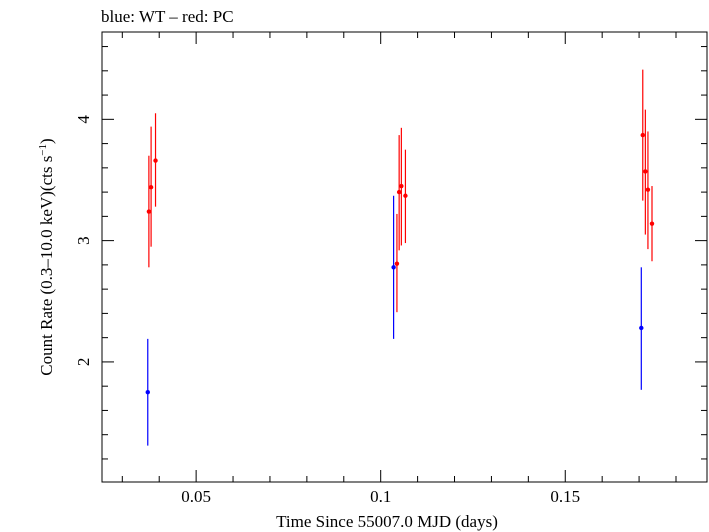 Image resolution: width=709 pixels, height=532 pixels. What do you see at coordinates (83, 240) in the screenshot?
I see `y-tick-label: 3` at bounding box center [83, 240].